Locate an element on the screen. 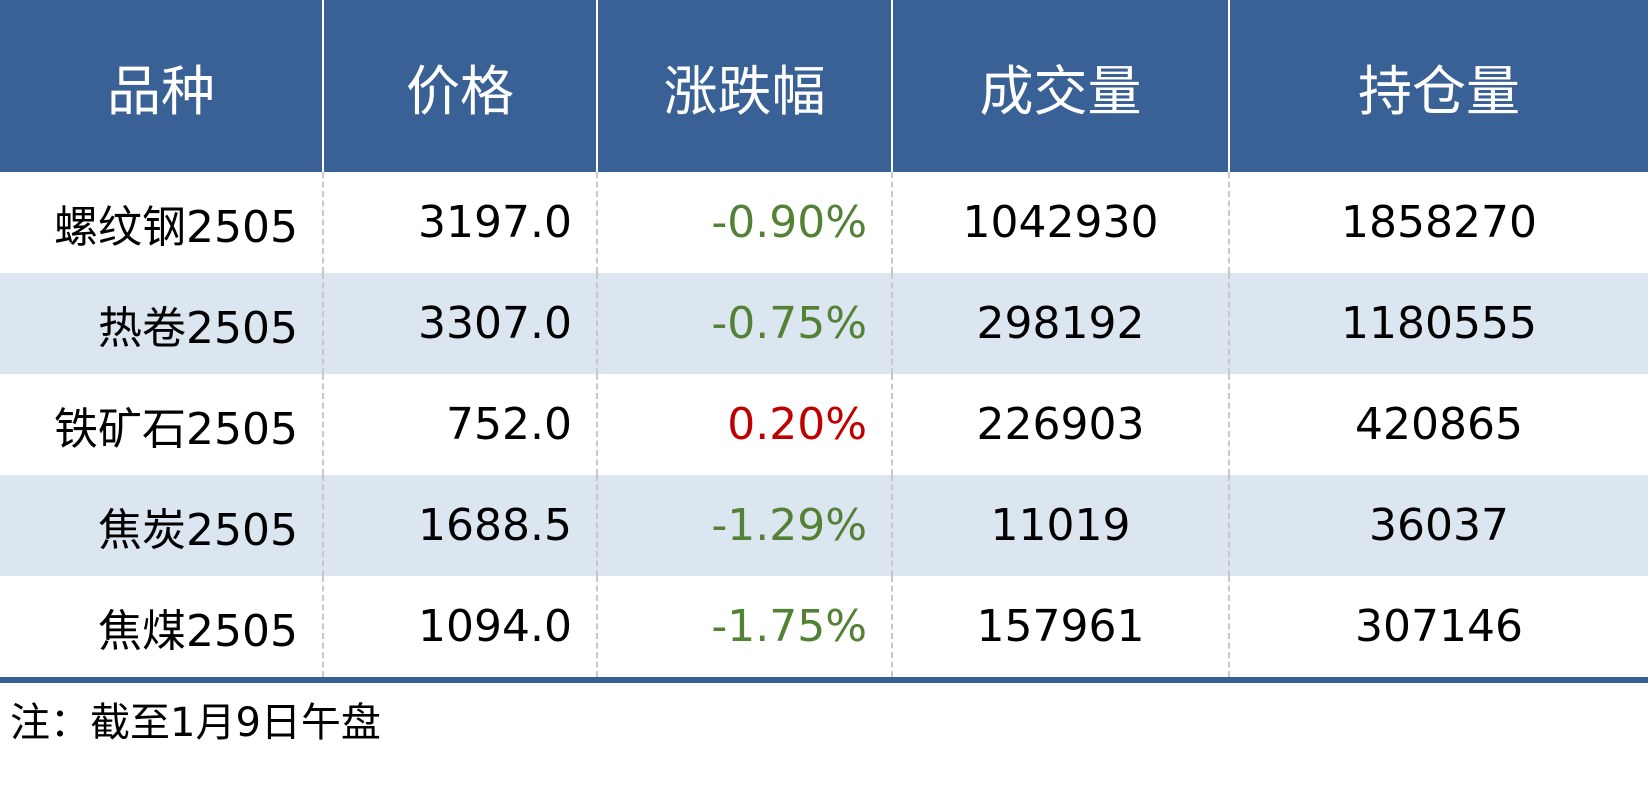 This screenshot has width=1648, height=791. cell-volume: 1042930 is located at coordinates (1060, 222).